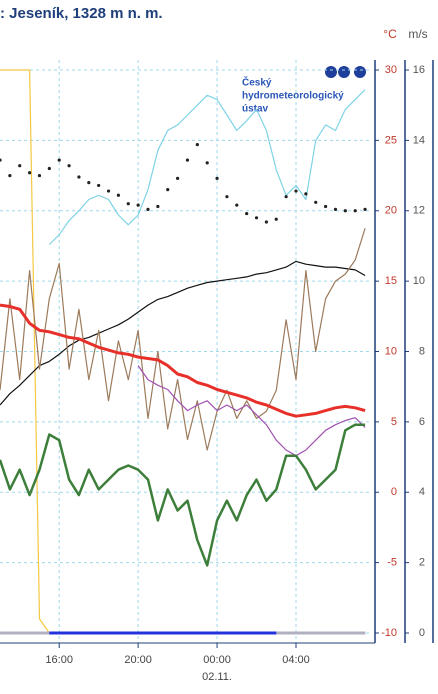 The height and width of the screenshot is (694, 438). I want to click on y2-tick-label: 8, so click(422, 351).